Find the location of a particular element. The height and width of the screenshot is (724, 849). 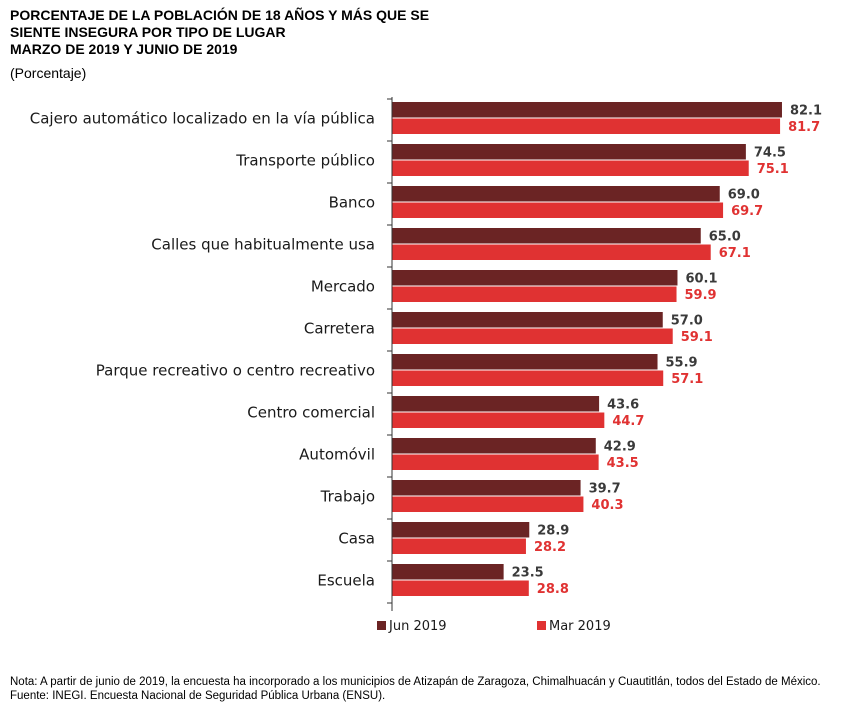

data-label: 57.1 is located at coordinates (687, 379).